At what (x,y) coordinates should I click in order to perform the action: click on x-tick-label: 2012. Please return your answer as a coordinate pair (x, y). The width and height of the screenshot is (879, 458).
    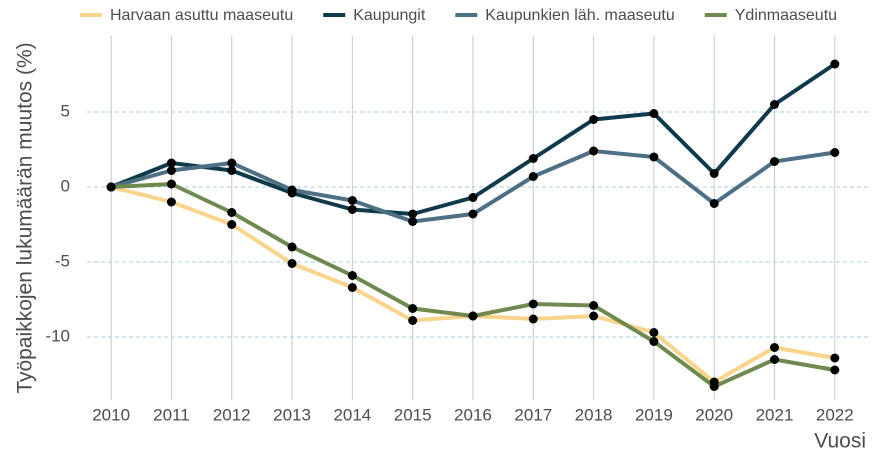
    Looking at the image, I should click on (232, 414).